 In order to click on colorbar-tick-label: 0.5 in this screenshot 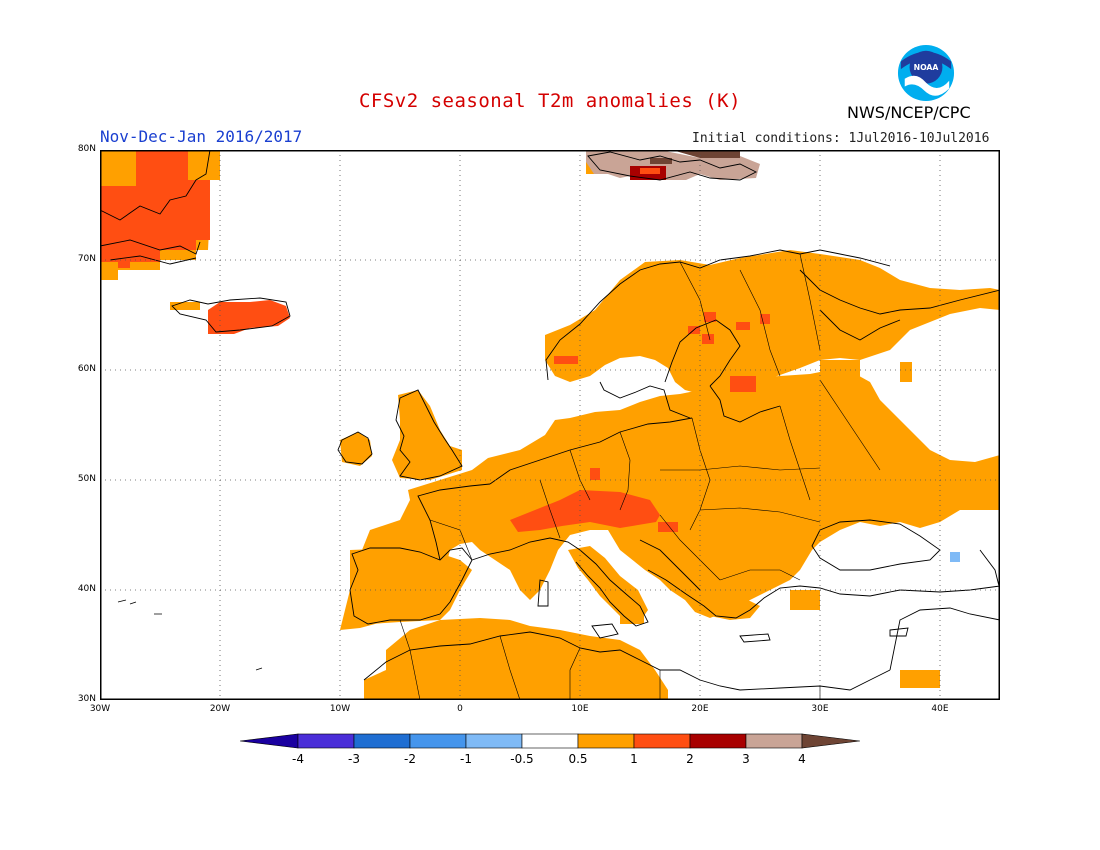, I will do `click(577, 759)`.